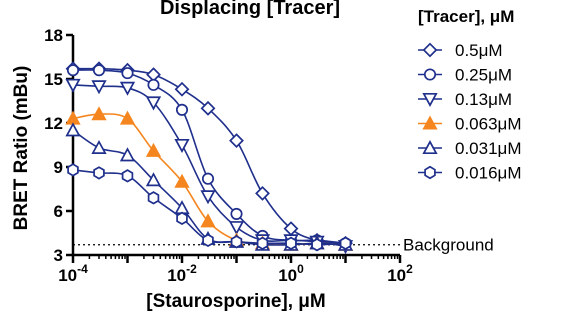 The height and width of the screenshot is (320, 574). Describe the element at coordinates (483, 99) in the screenshot. I see `legend-label: 0.13μM` at that location.